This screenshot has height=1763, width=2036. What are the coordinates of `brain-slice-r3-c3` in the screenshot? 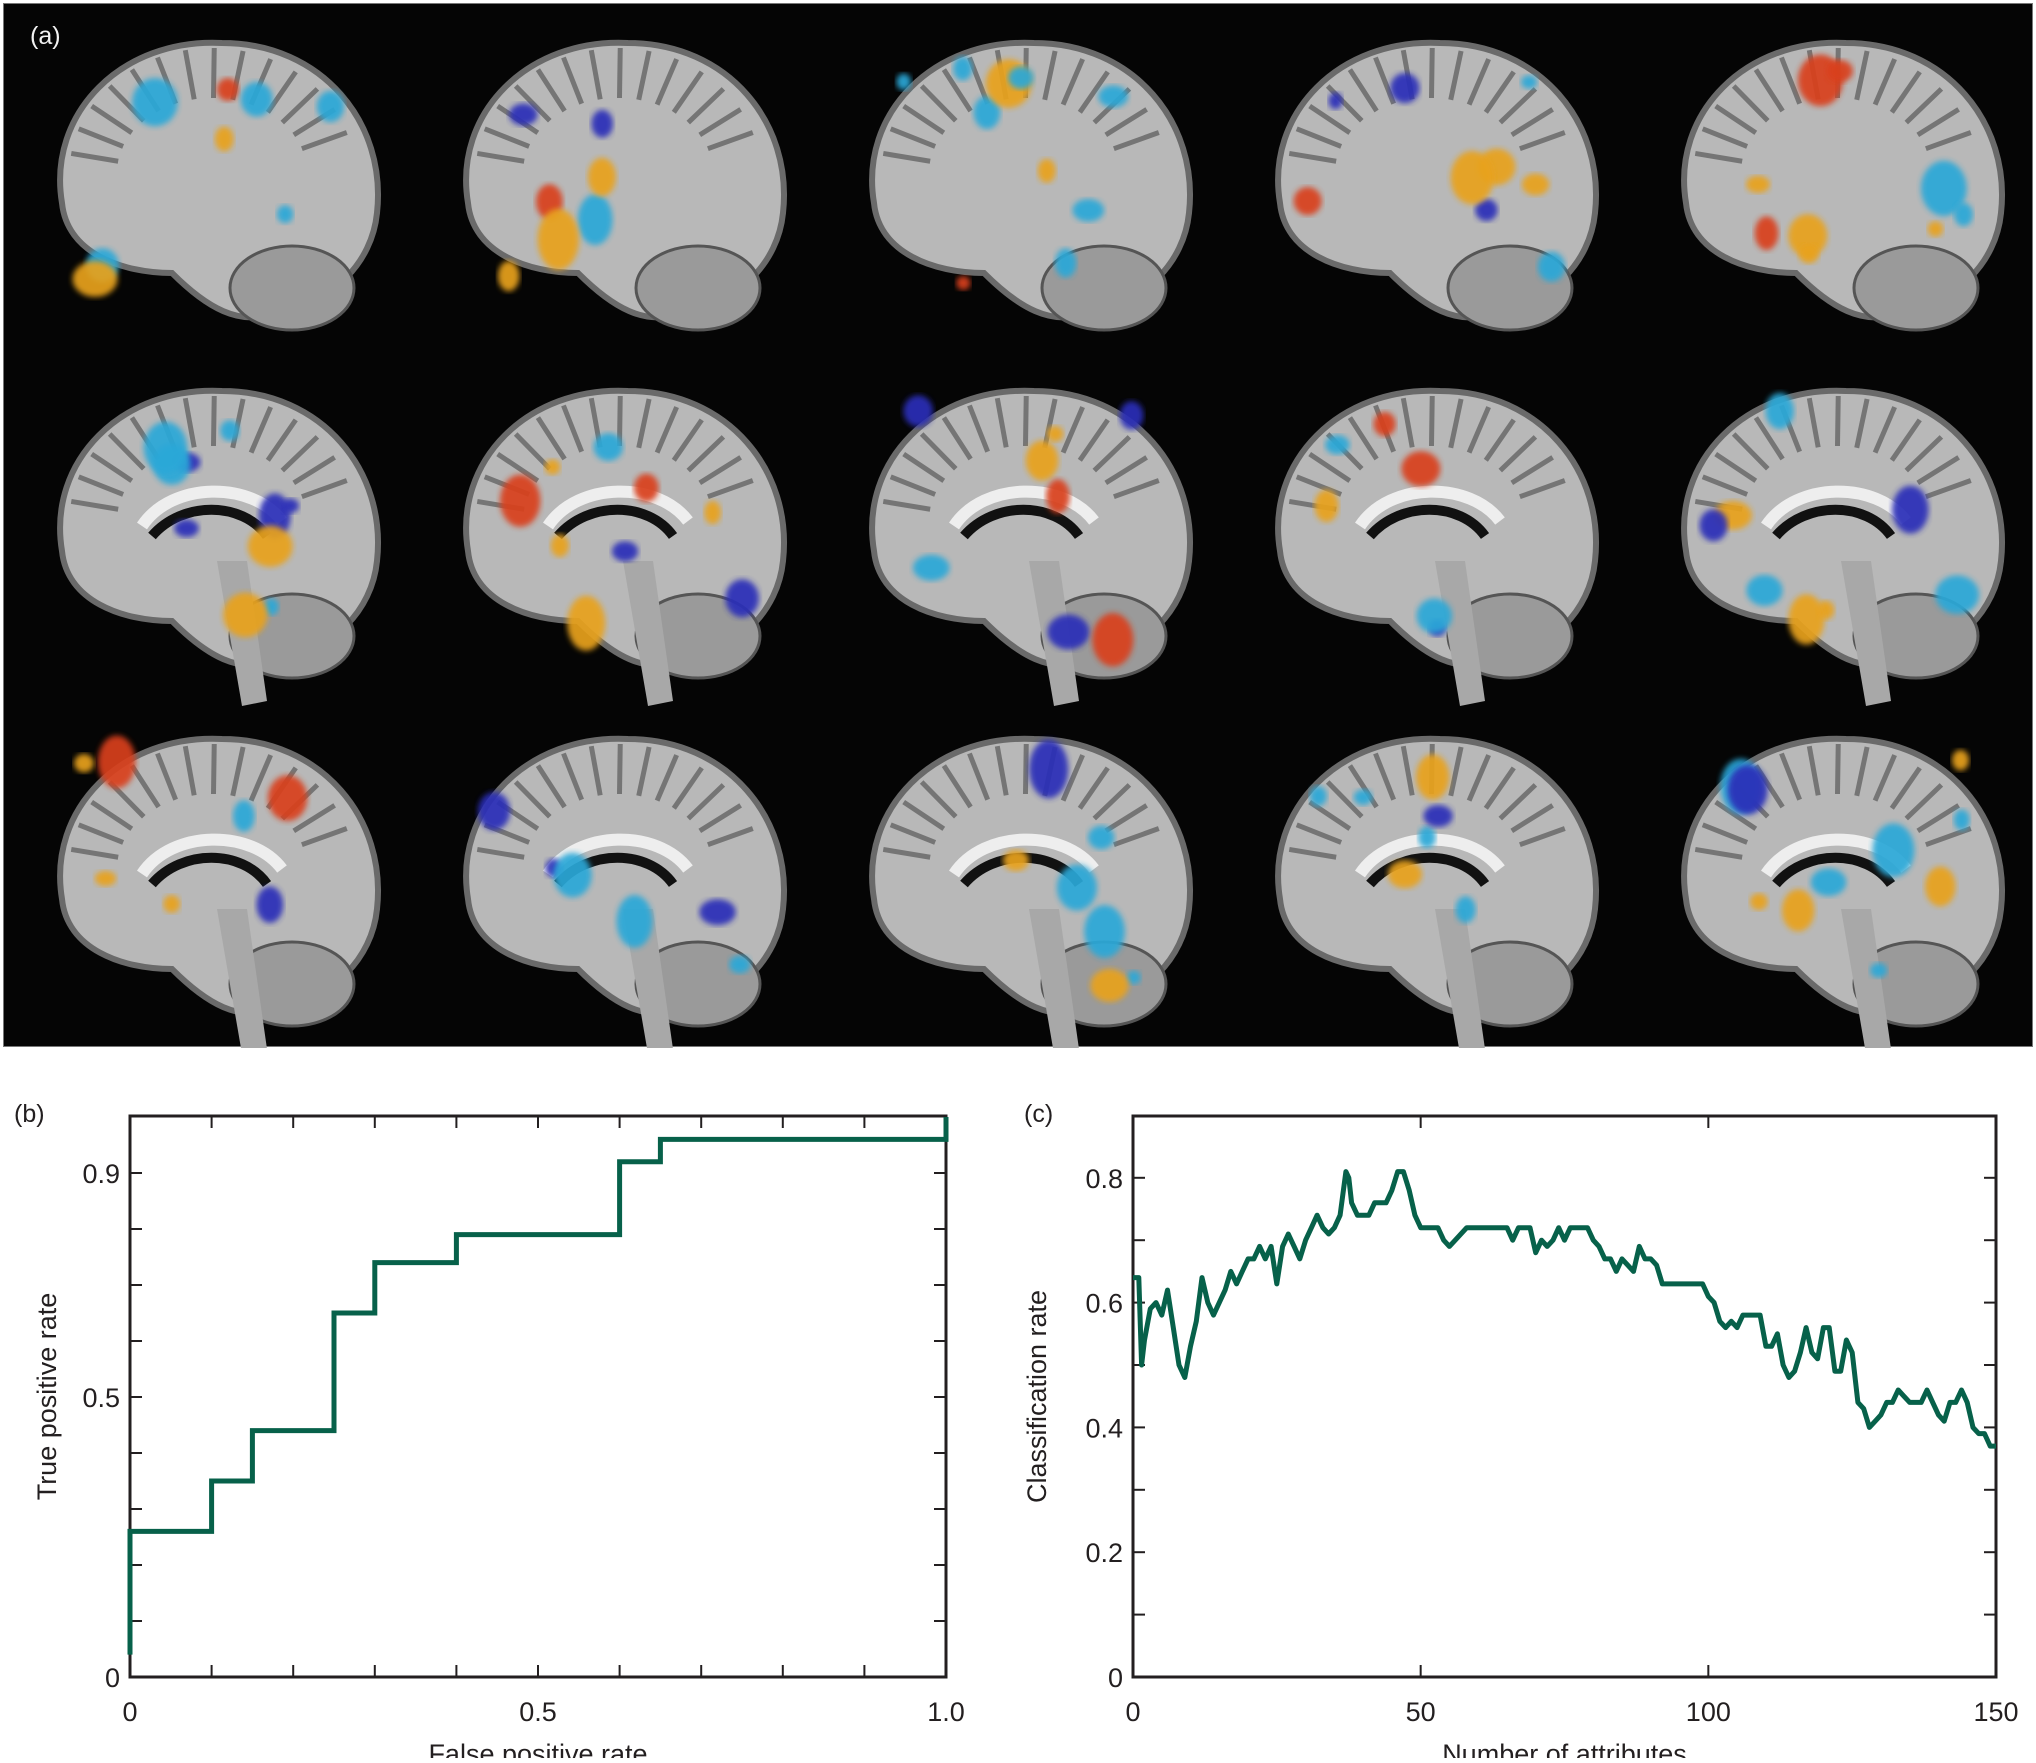 It's located at (1031, 891).